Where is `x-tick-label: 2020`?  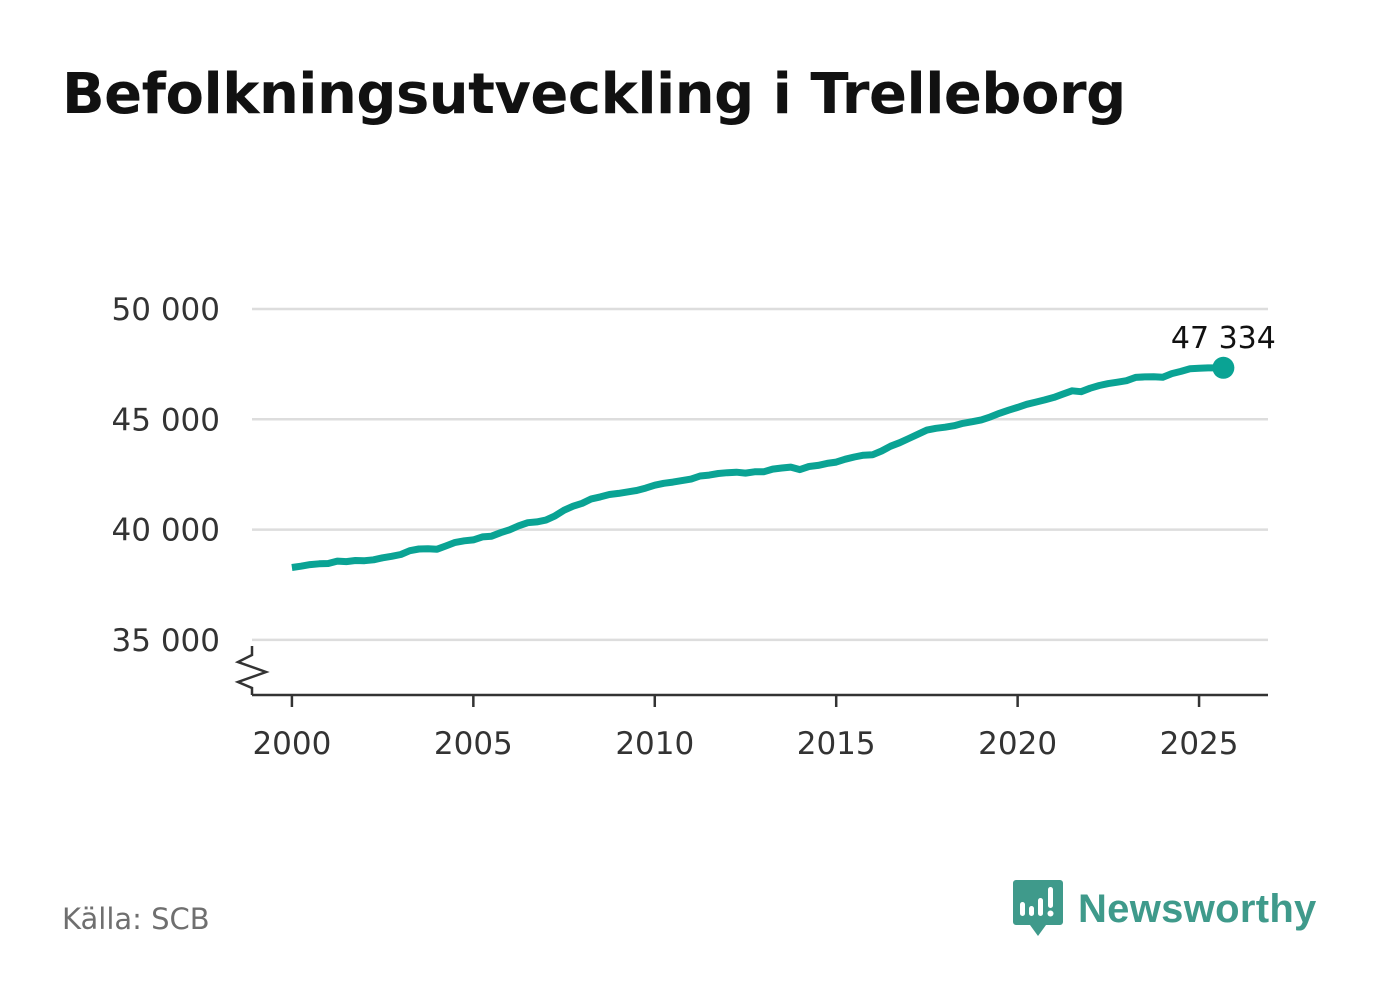 x-tick-label: 2020 is located at coordinates (1017, 744).